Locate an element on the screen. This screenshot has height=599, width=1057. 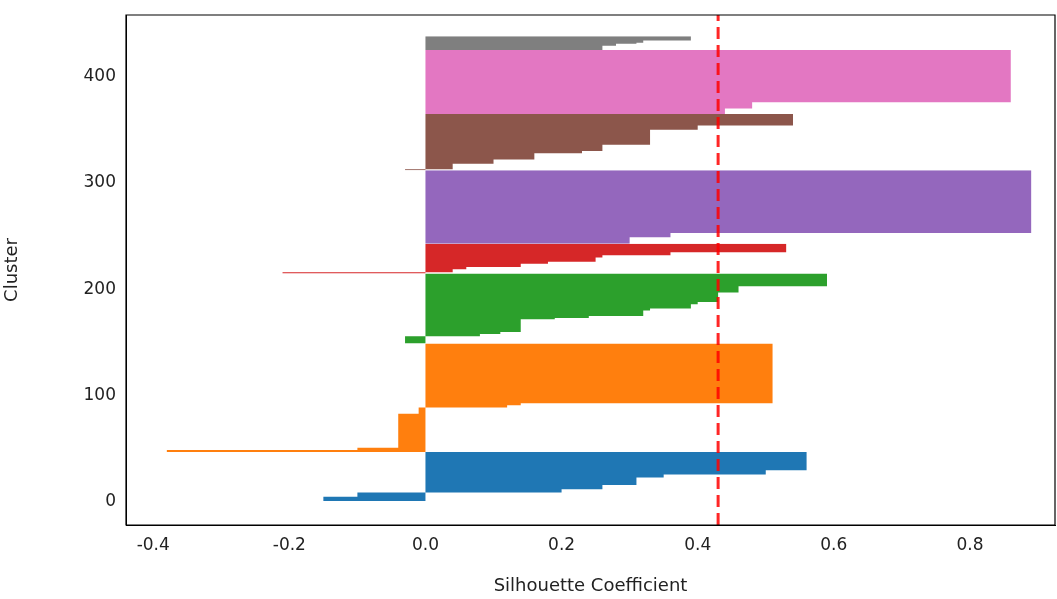
x-tick-label: 0.4 is located at coordinates (698, 543).